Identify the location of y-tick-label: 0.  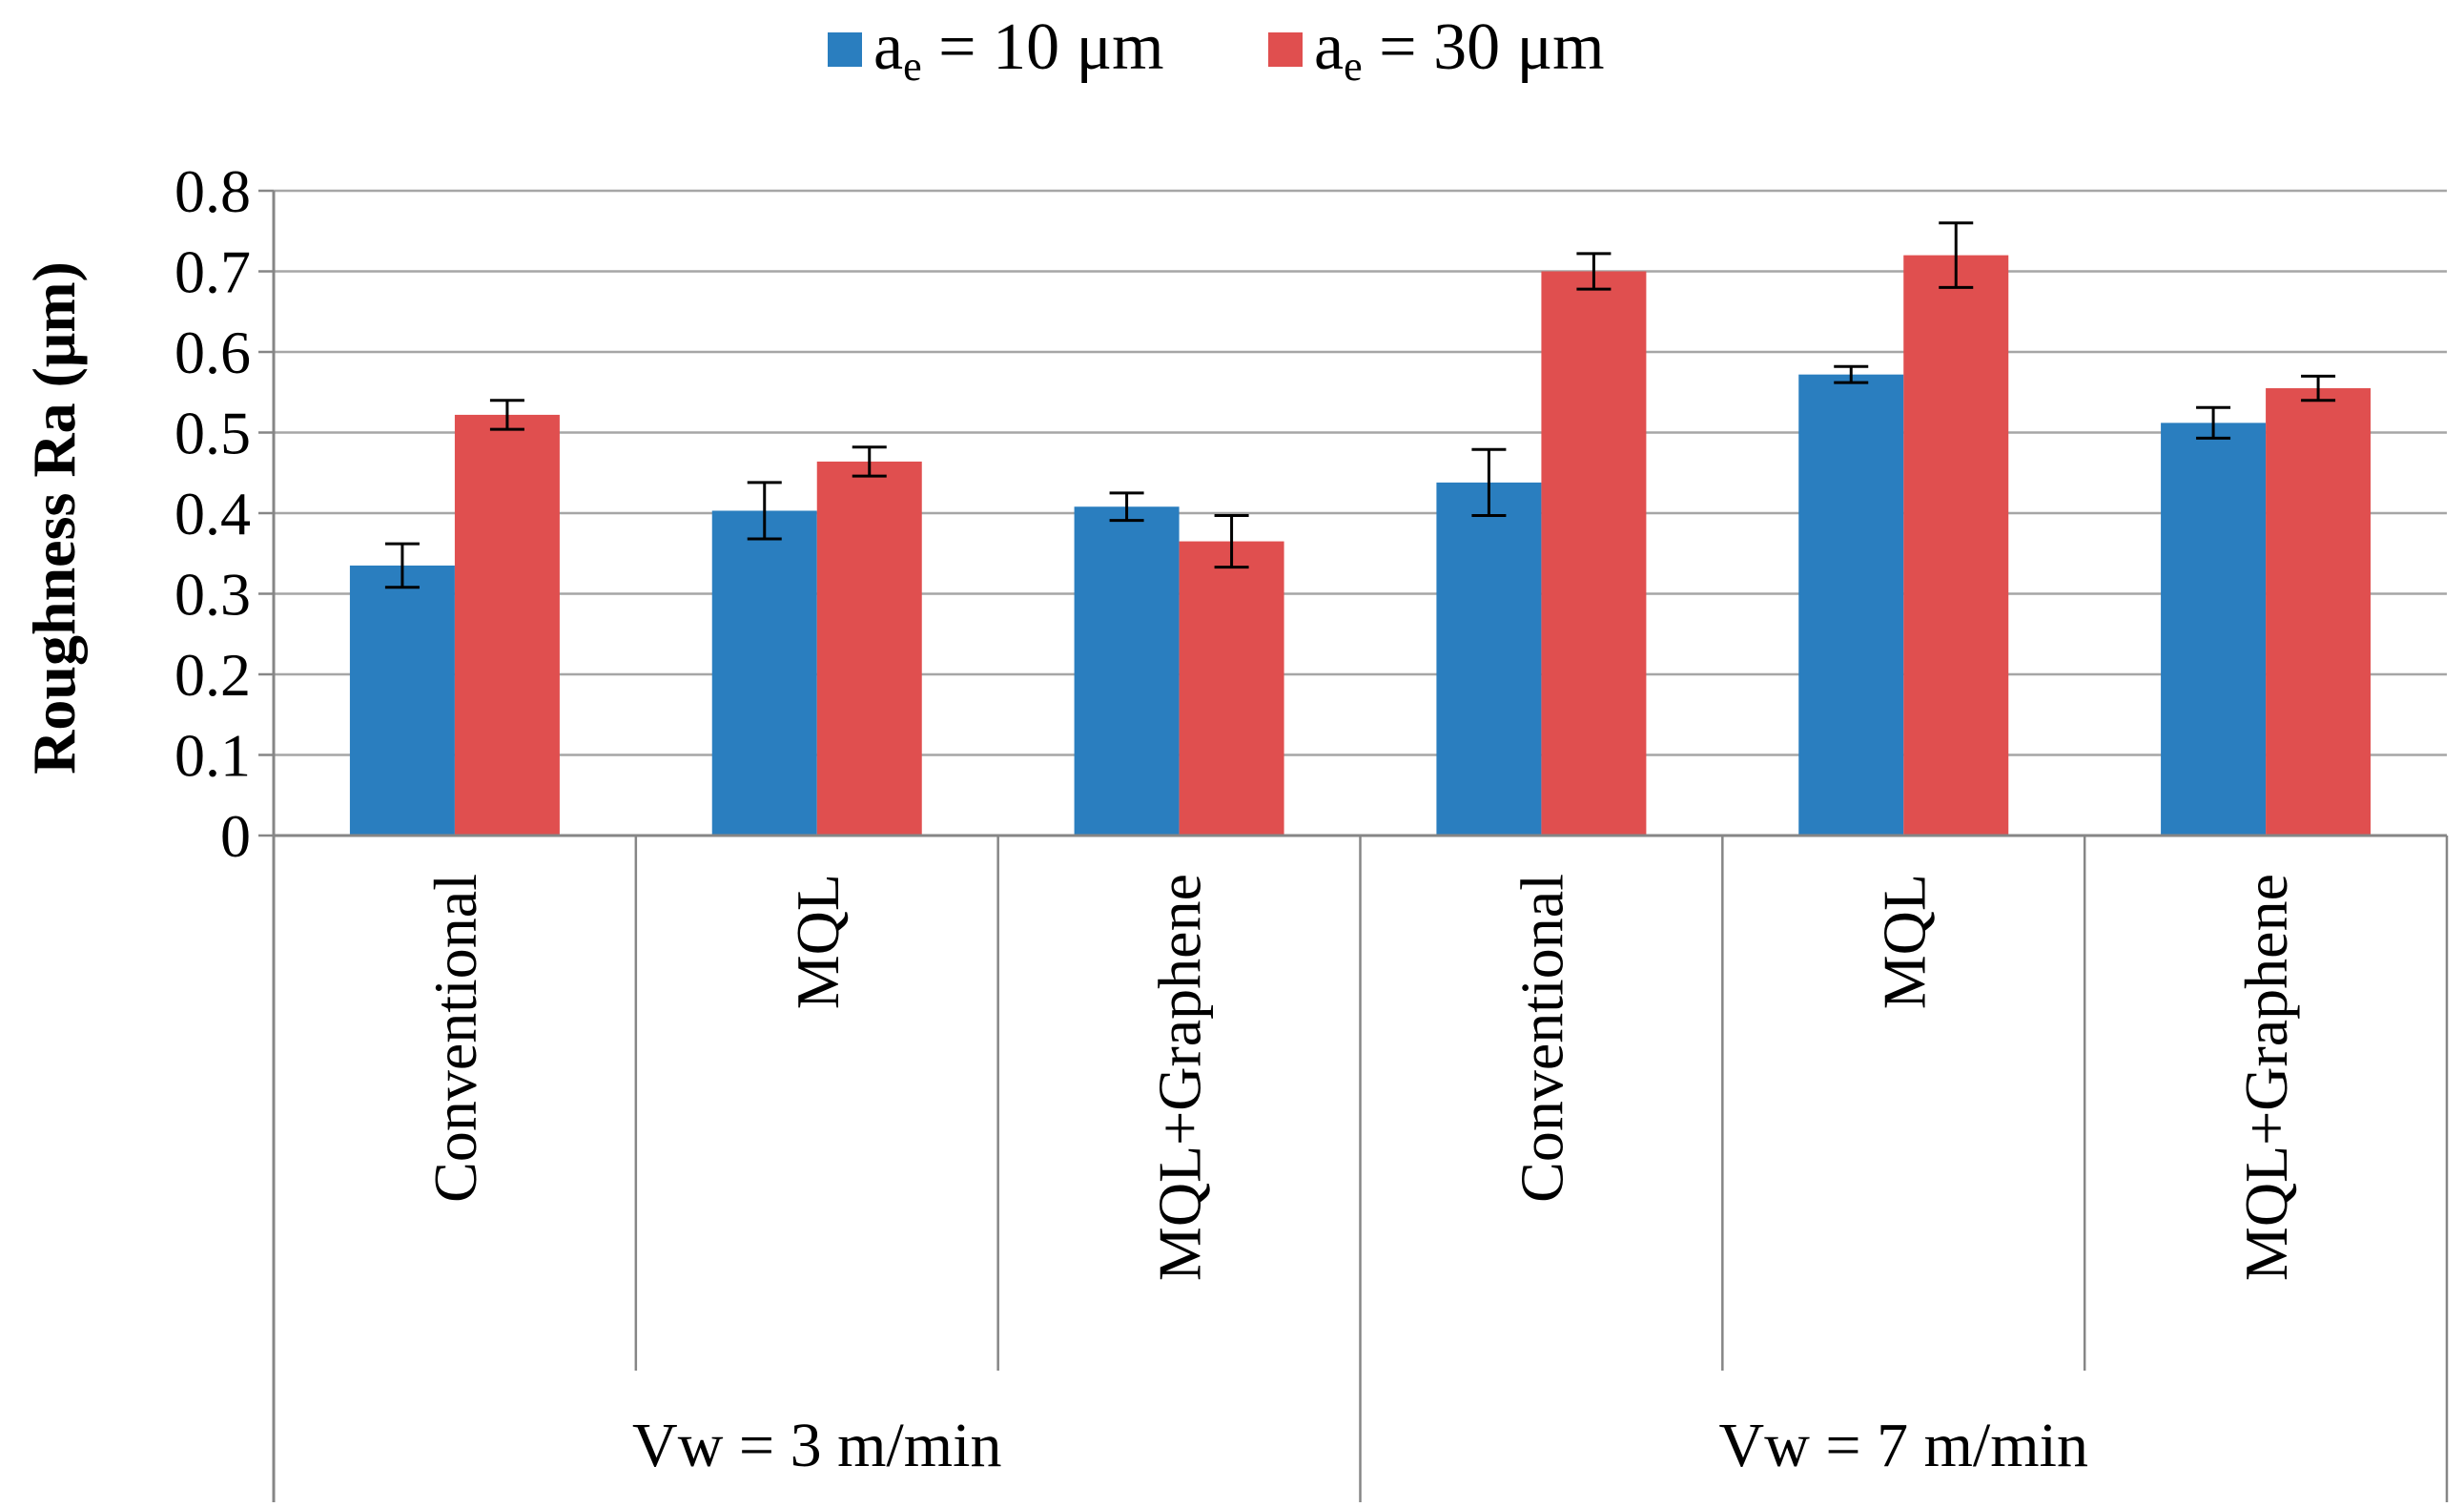
(235, 836).